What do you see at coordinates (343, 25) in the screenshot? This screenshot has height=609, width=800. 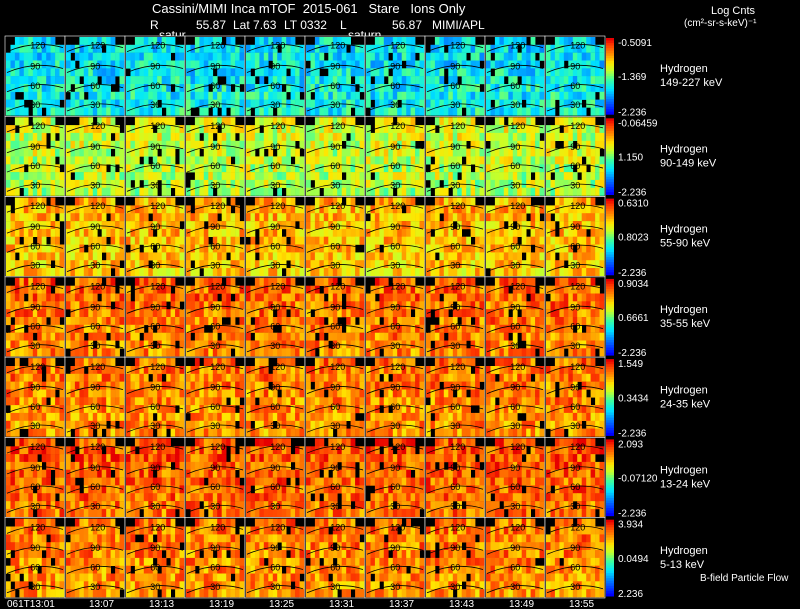 I see `info-l-label: L` at bounding box center [343, 25].